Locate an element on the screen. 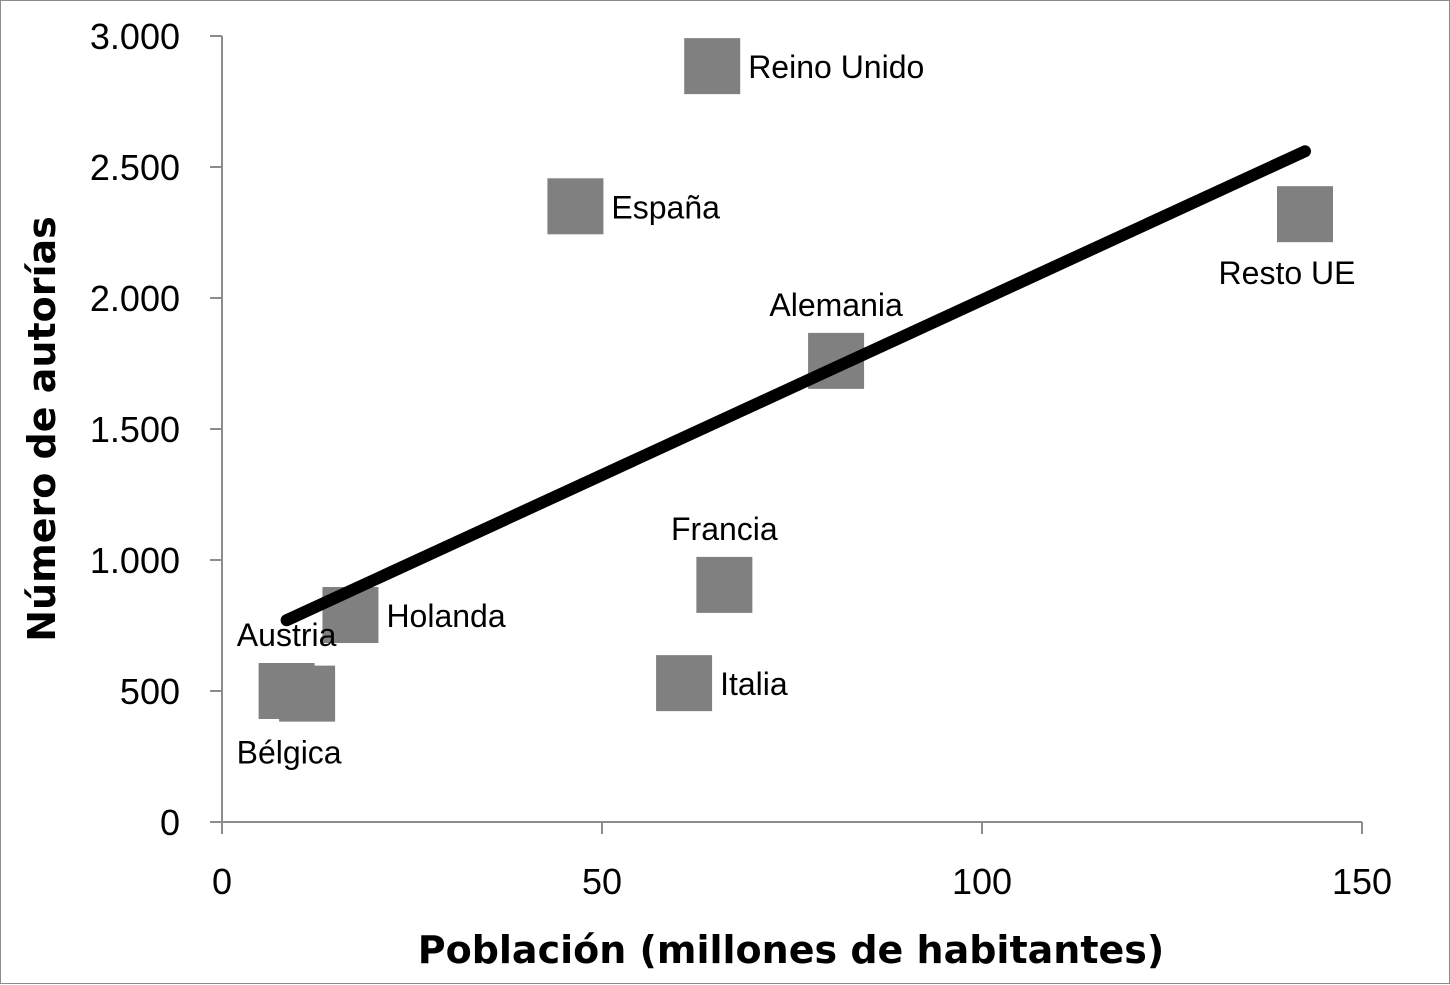  point-label: Alemania is located at coordinates (836, 305).